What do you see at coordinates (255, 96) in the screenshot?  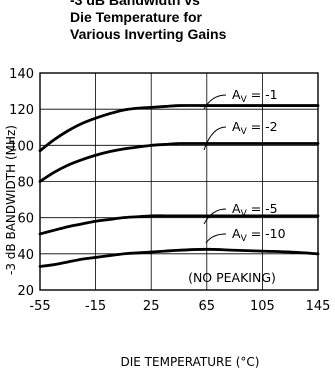 I see `gain-label-1: AV = -1` at bounding box center [255, 96].